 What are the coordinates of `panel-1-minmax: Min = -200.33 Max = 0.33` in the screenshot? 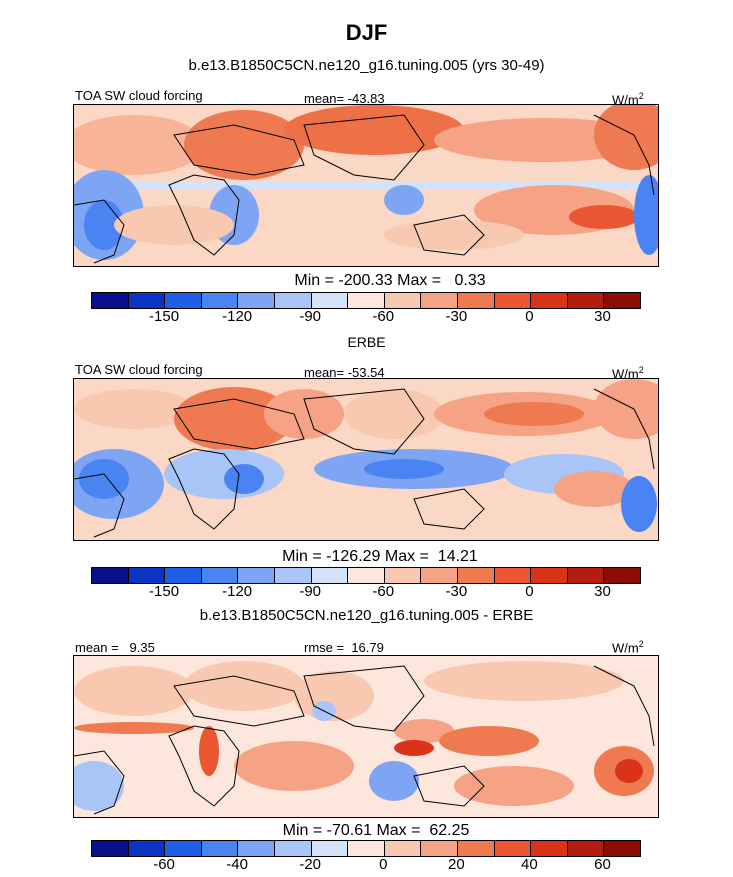 It's located at (390, 280).